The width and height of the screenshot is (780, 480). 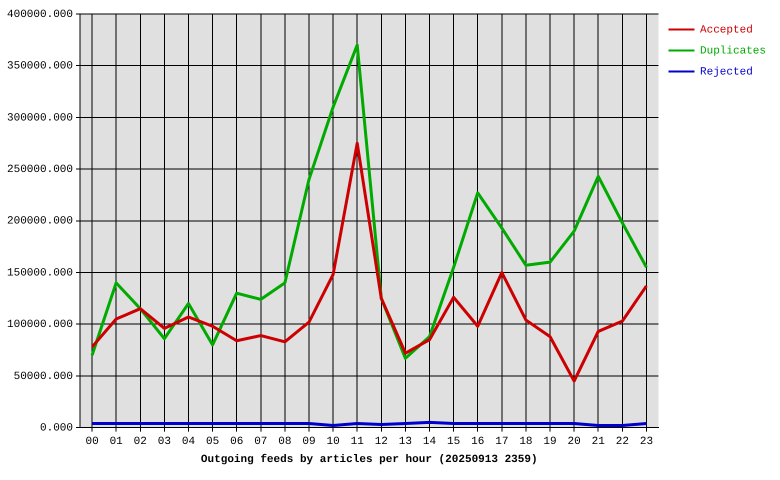 What do you see at coordinates (726, 72) in the screenshot?
I see `legend-label: Rejected` at bounding box center [726, 72].